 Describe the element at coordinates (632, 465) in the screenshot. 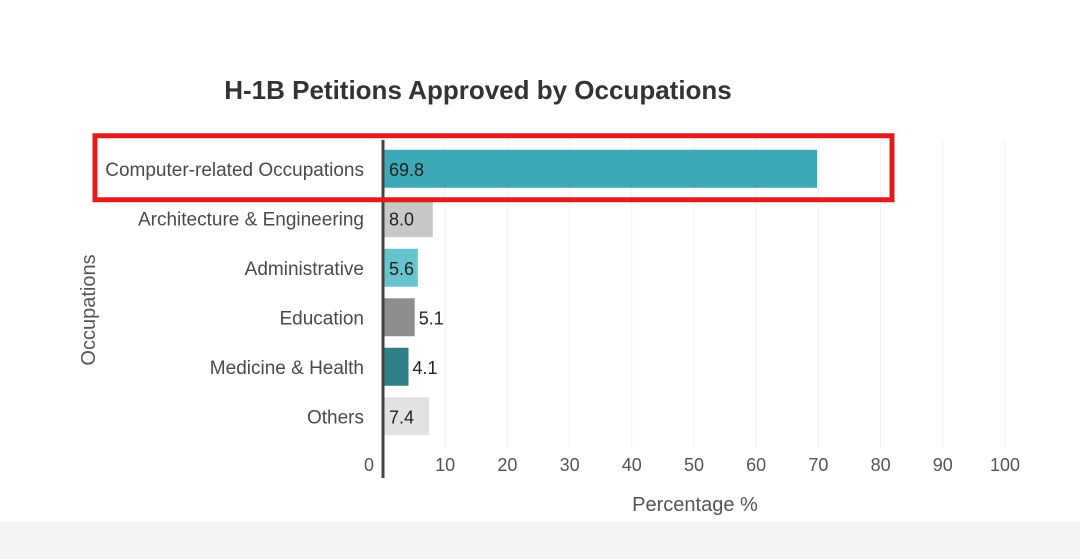

I see `x-tick-label: 40` at that location.